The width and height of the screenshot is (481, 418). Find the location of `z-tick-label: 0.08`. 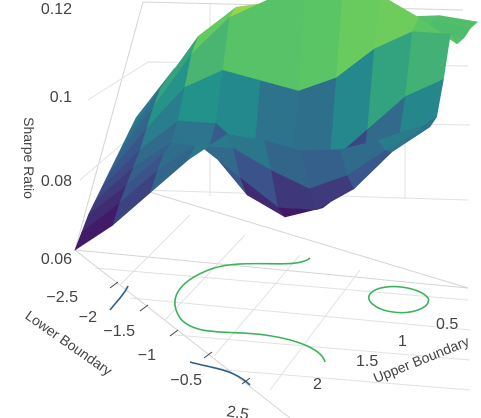

z-tick-label: 0.08 is located at coordinates (56, 181).